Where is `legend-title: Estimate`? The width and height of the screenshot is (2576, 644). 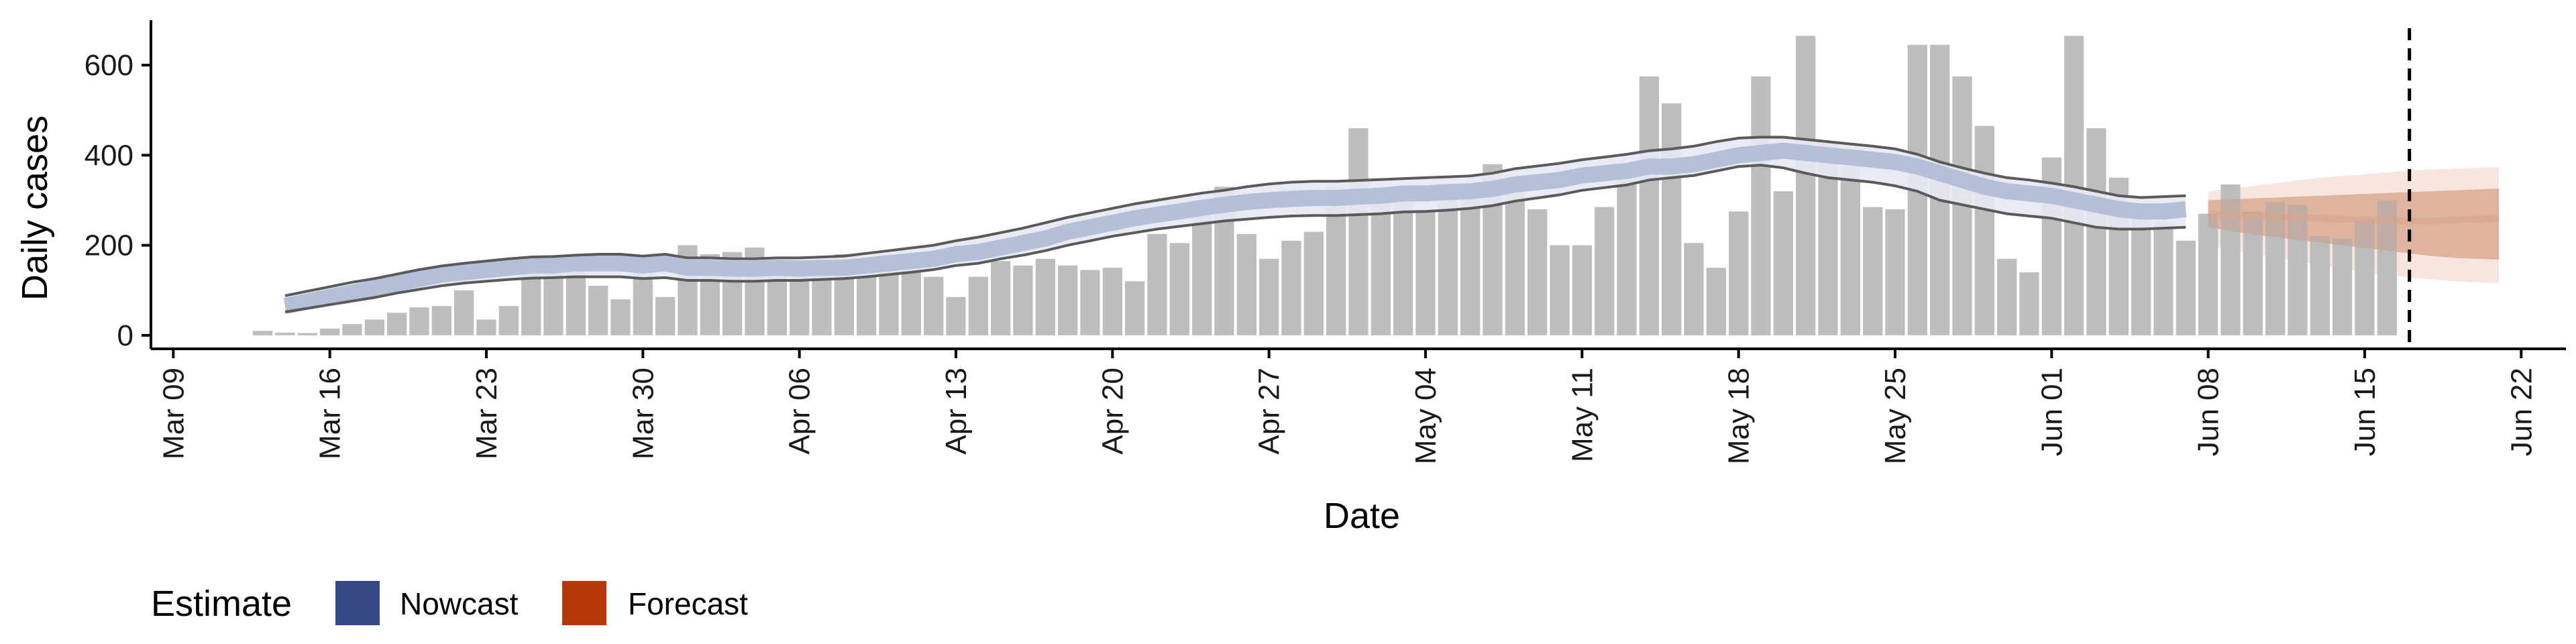
legend-title: Estimate is located at coordinates (221, 604).